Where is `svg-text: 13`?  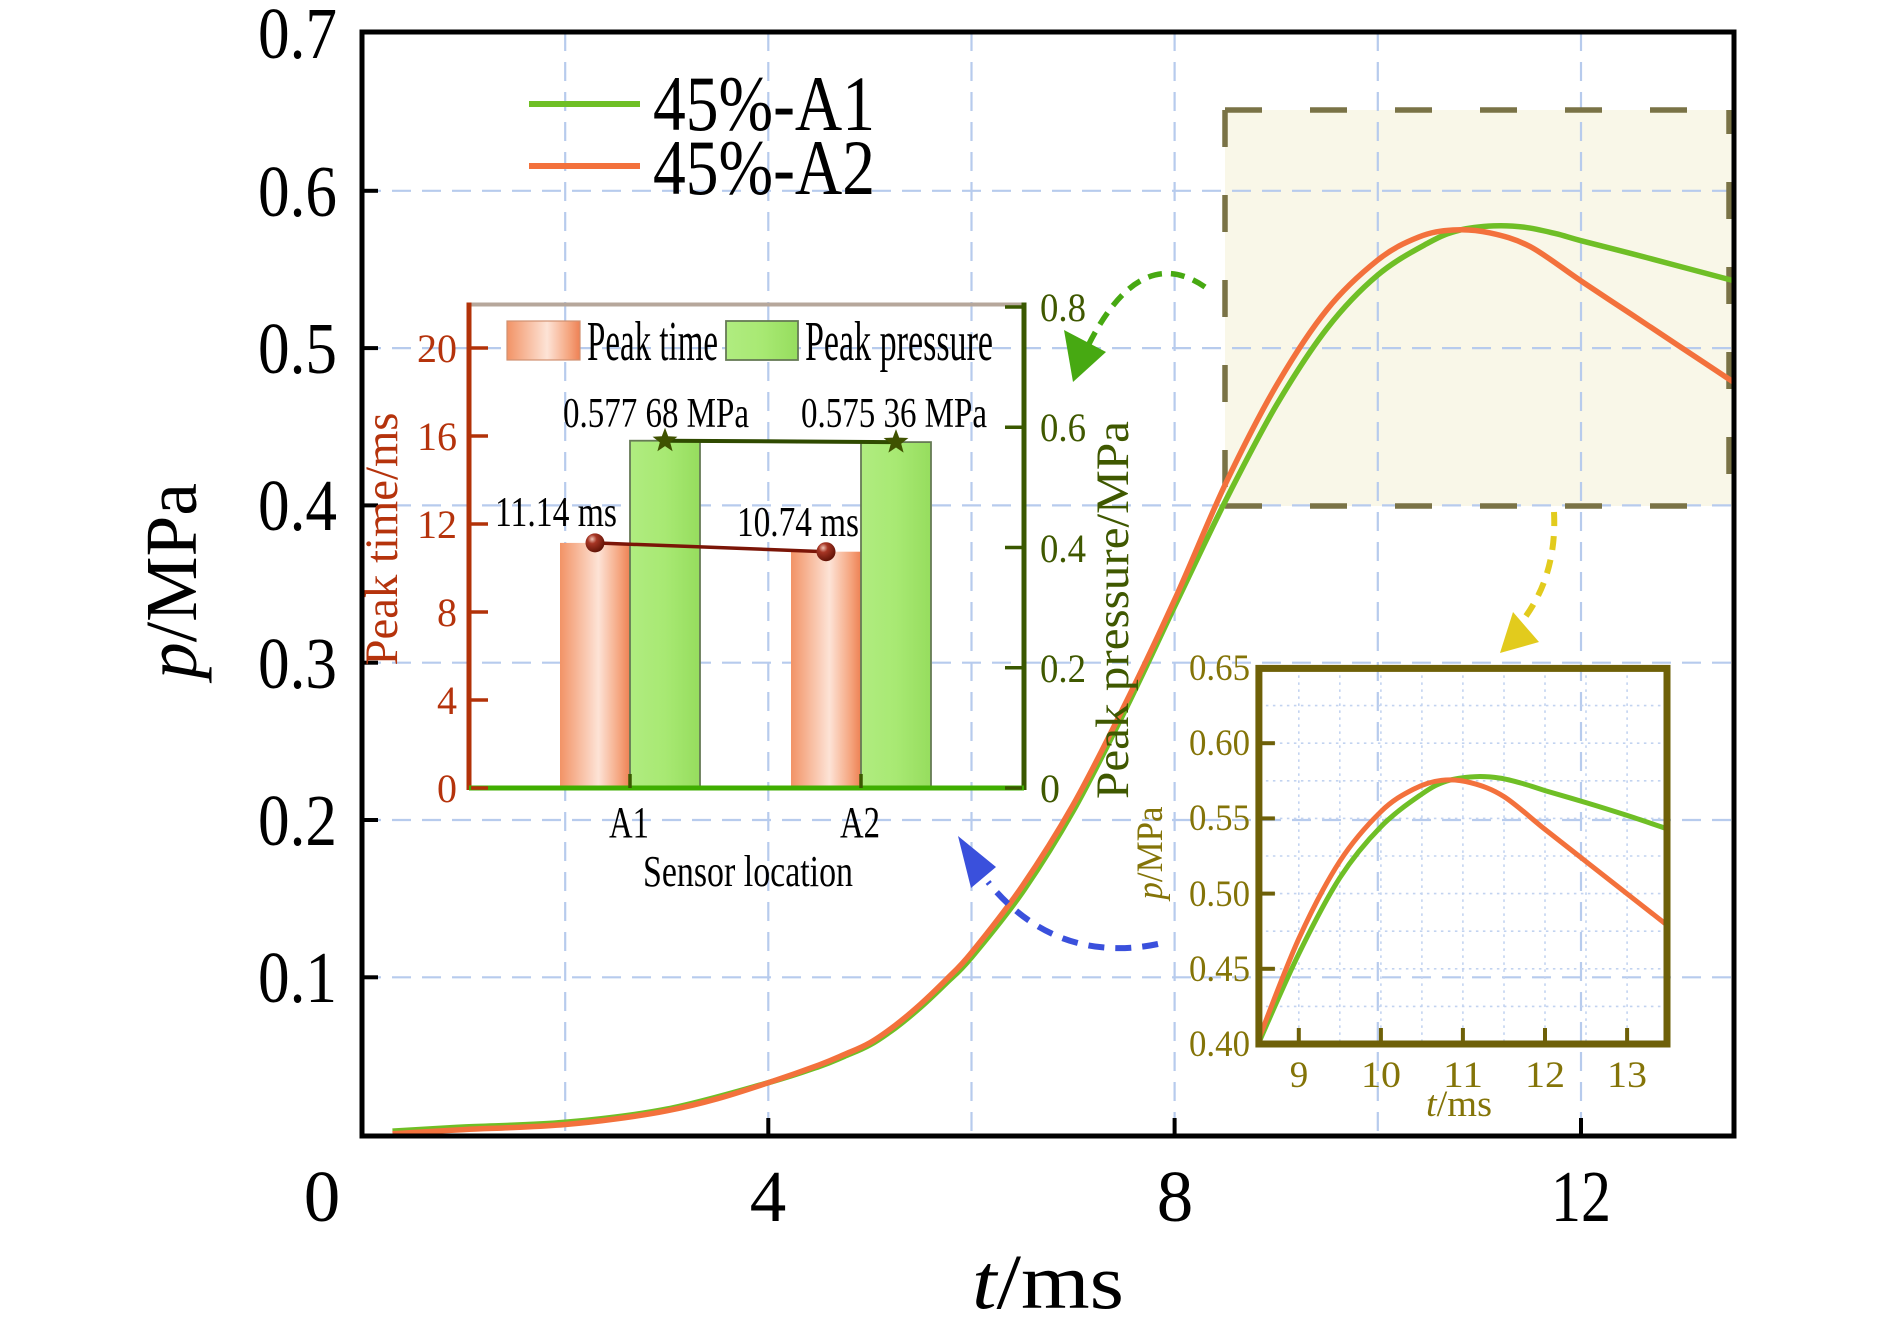
svg-text: 13 is located at coordinates (1627, 1075).